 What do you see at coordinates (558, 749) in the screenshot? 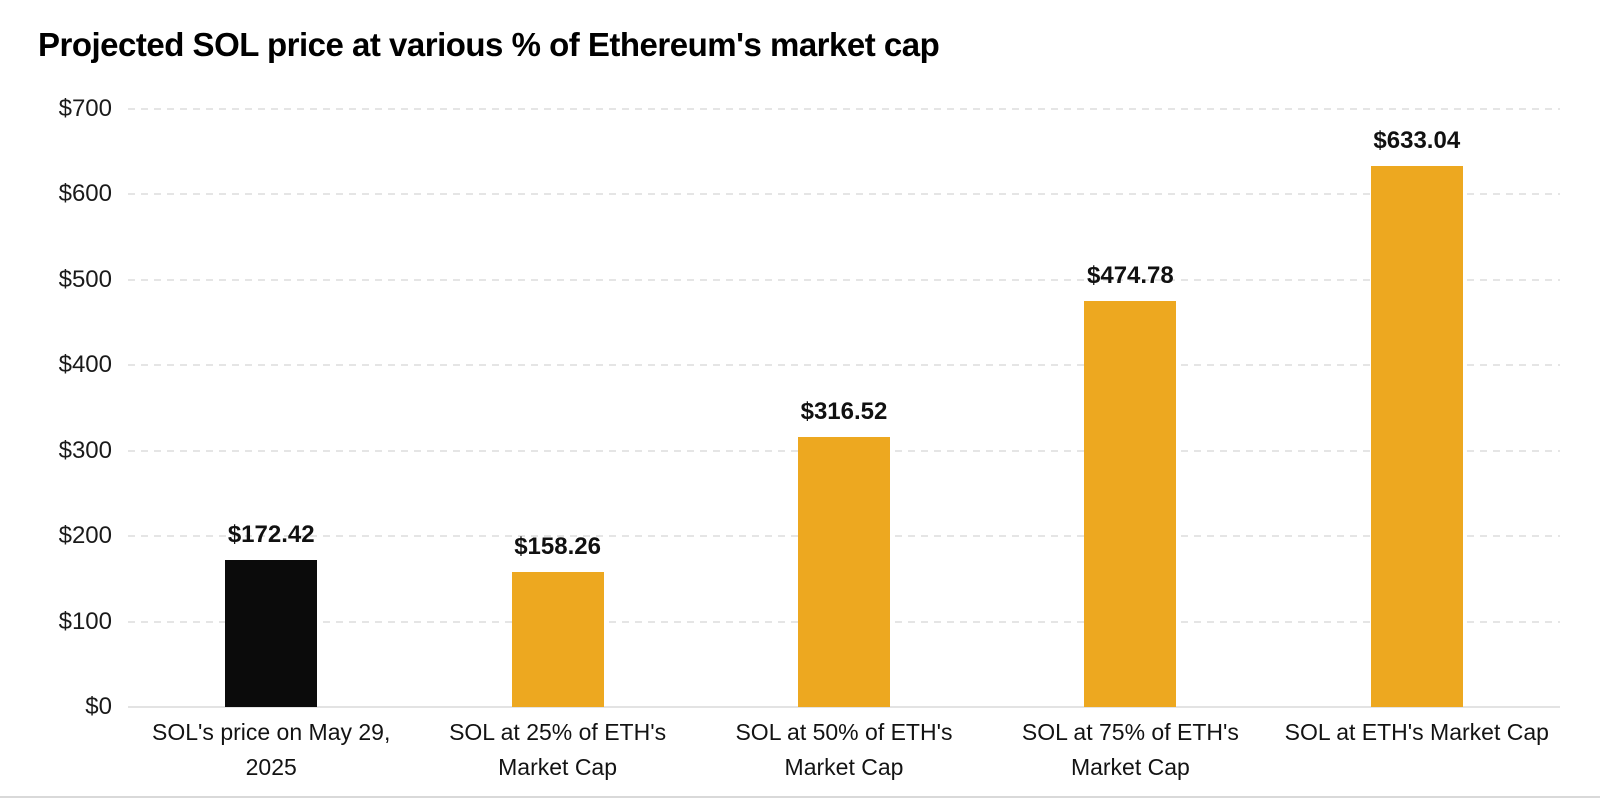
I see `category-label: SOL at 25% of ETH's Market Cap` at bounding box center [558, 749].